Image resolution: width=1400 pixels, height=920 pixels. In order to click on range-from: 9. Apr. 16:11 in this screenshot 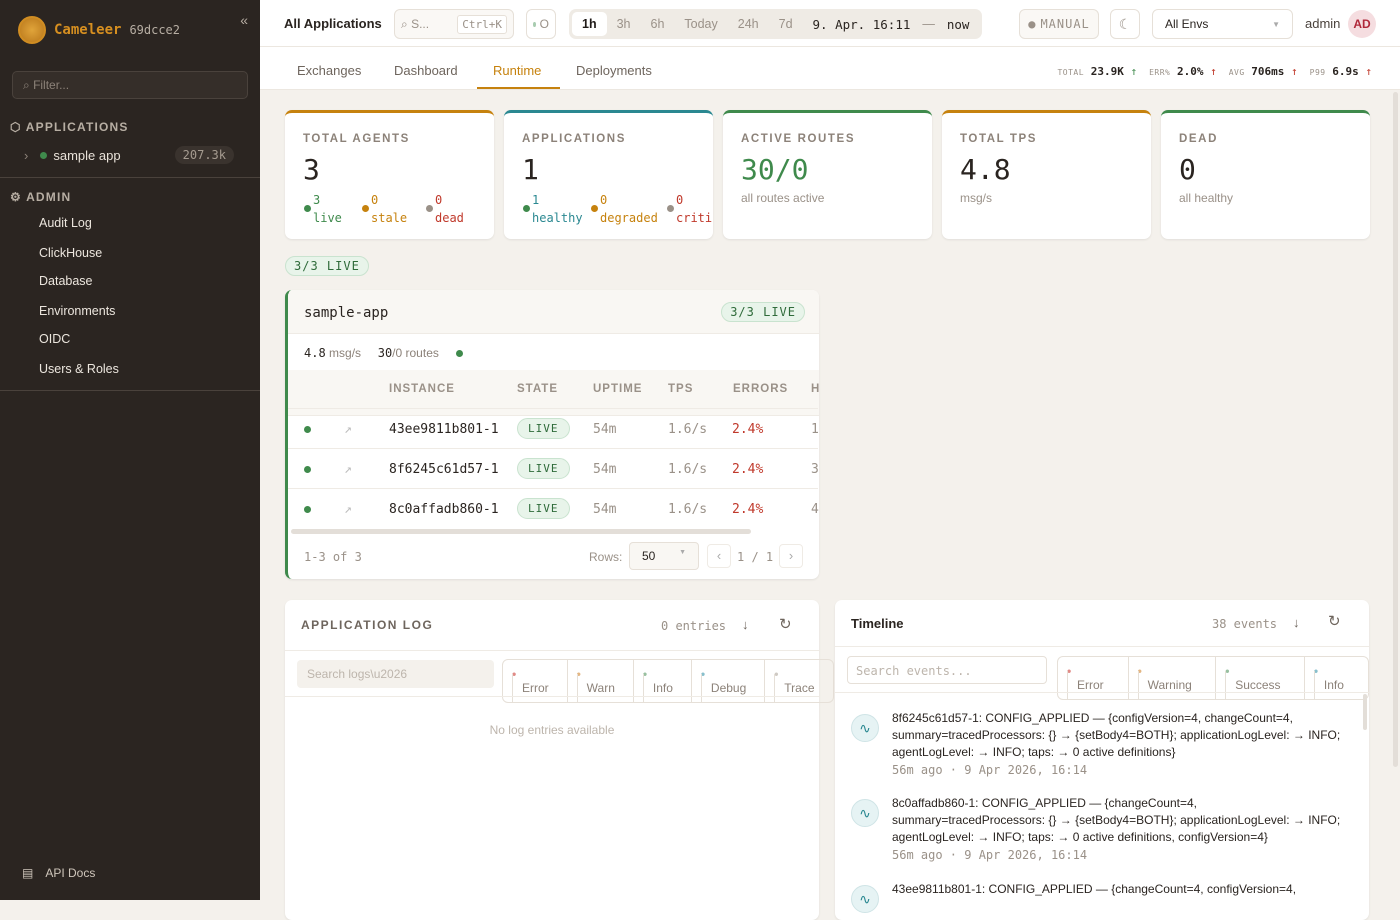, I will do `click(861, 24)`.